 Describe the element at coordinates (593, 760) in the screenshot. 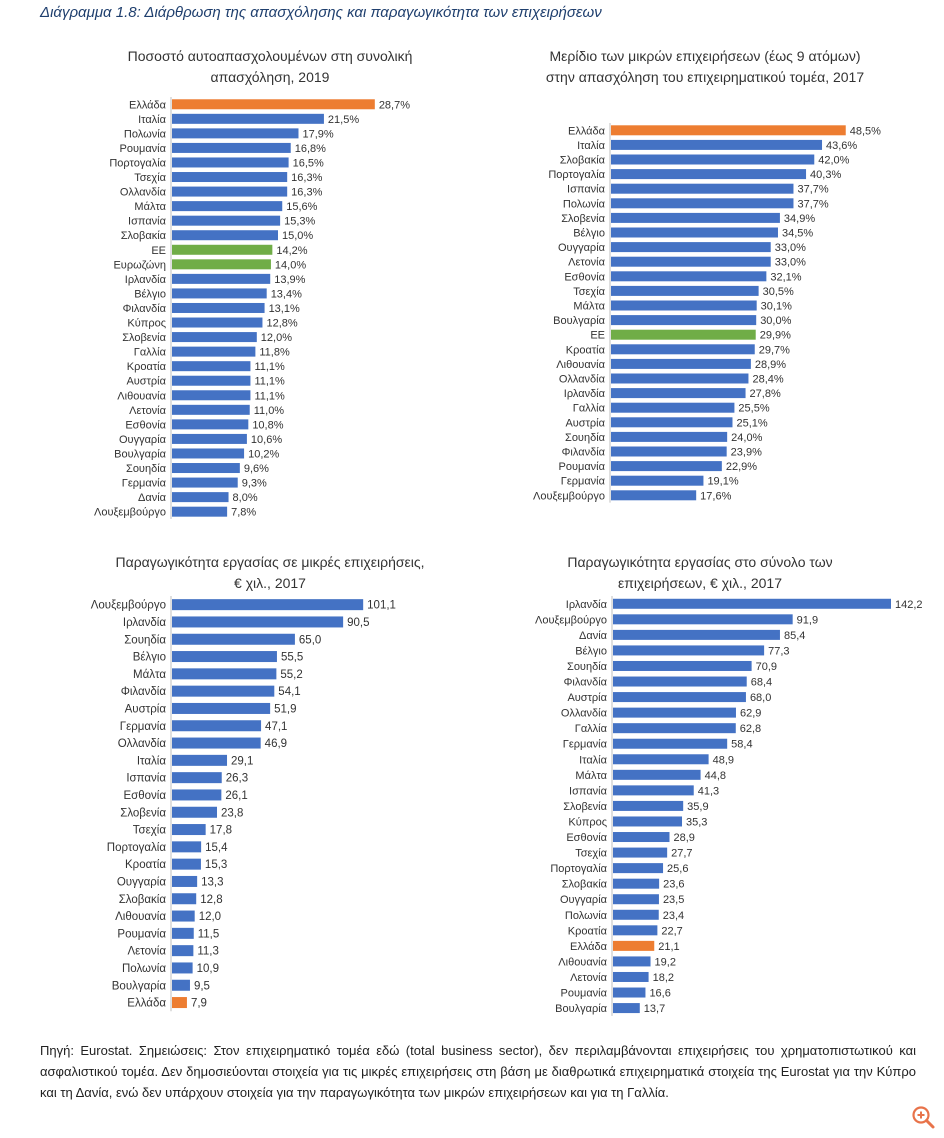

I see `category-label: Ιταλία` at that location.